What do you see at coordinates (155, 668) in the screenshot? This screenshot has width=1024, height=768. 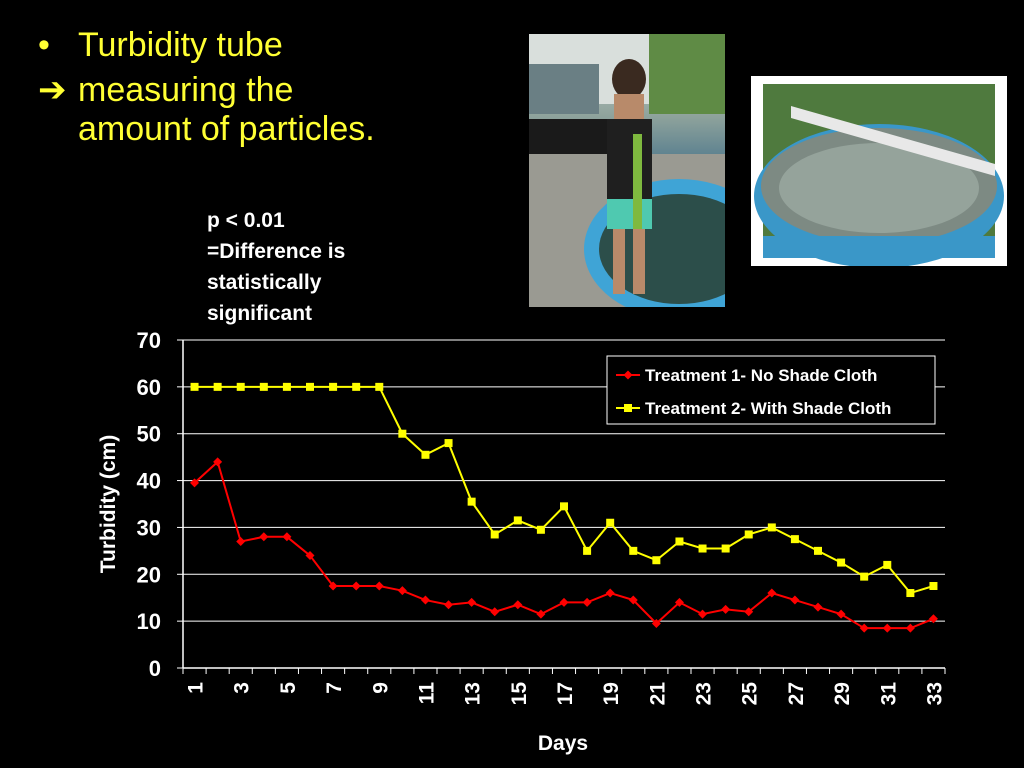 I see `y-tick-label: 0` at bounding box center [155, 668].